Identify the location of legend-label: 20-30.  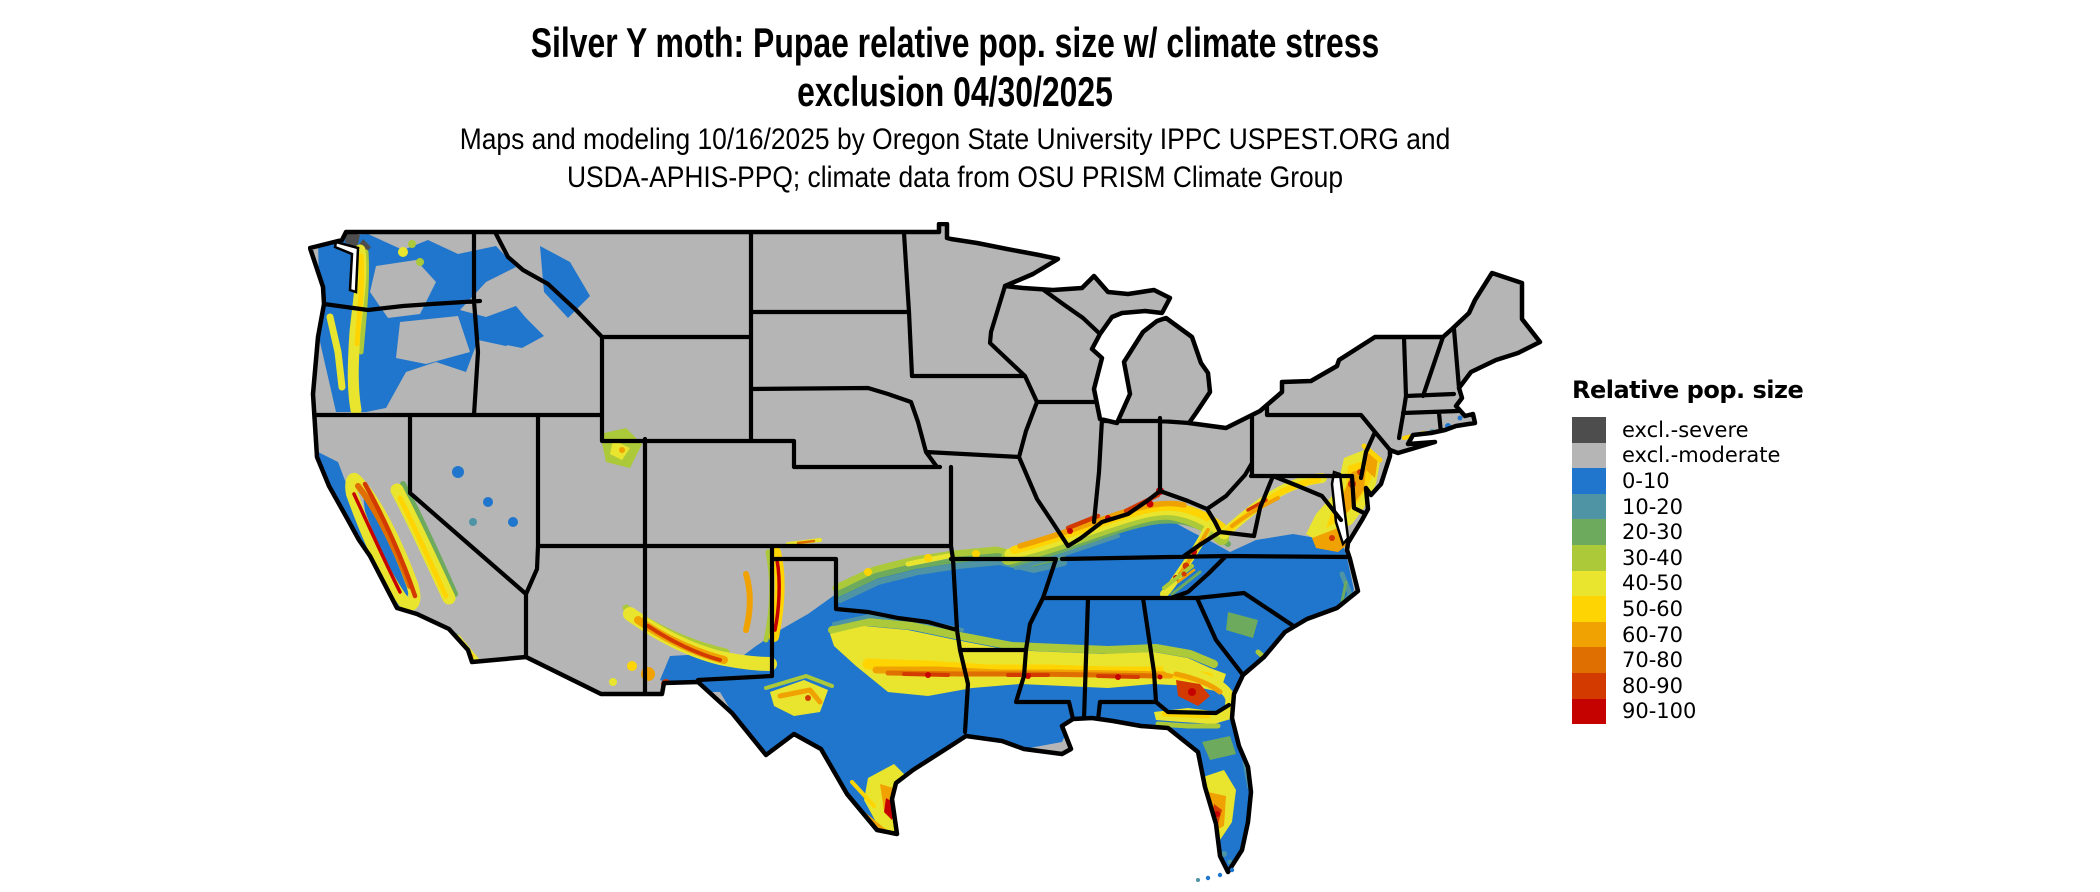
(1653, 532).